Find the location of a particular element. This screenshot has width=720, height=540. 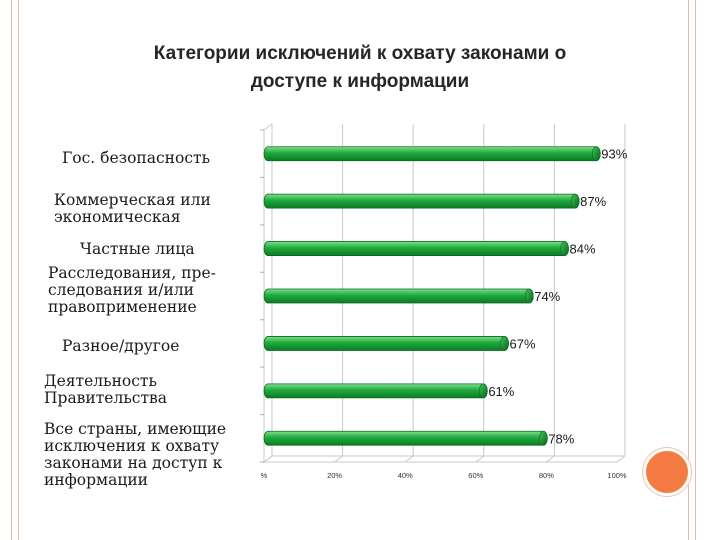

left-border-decoration is located at coordinates (15, 270).